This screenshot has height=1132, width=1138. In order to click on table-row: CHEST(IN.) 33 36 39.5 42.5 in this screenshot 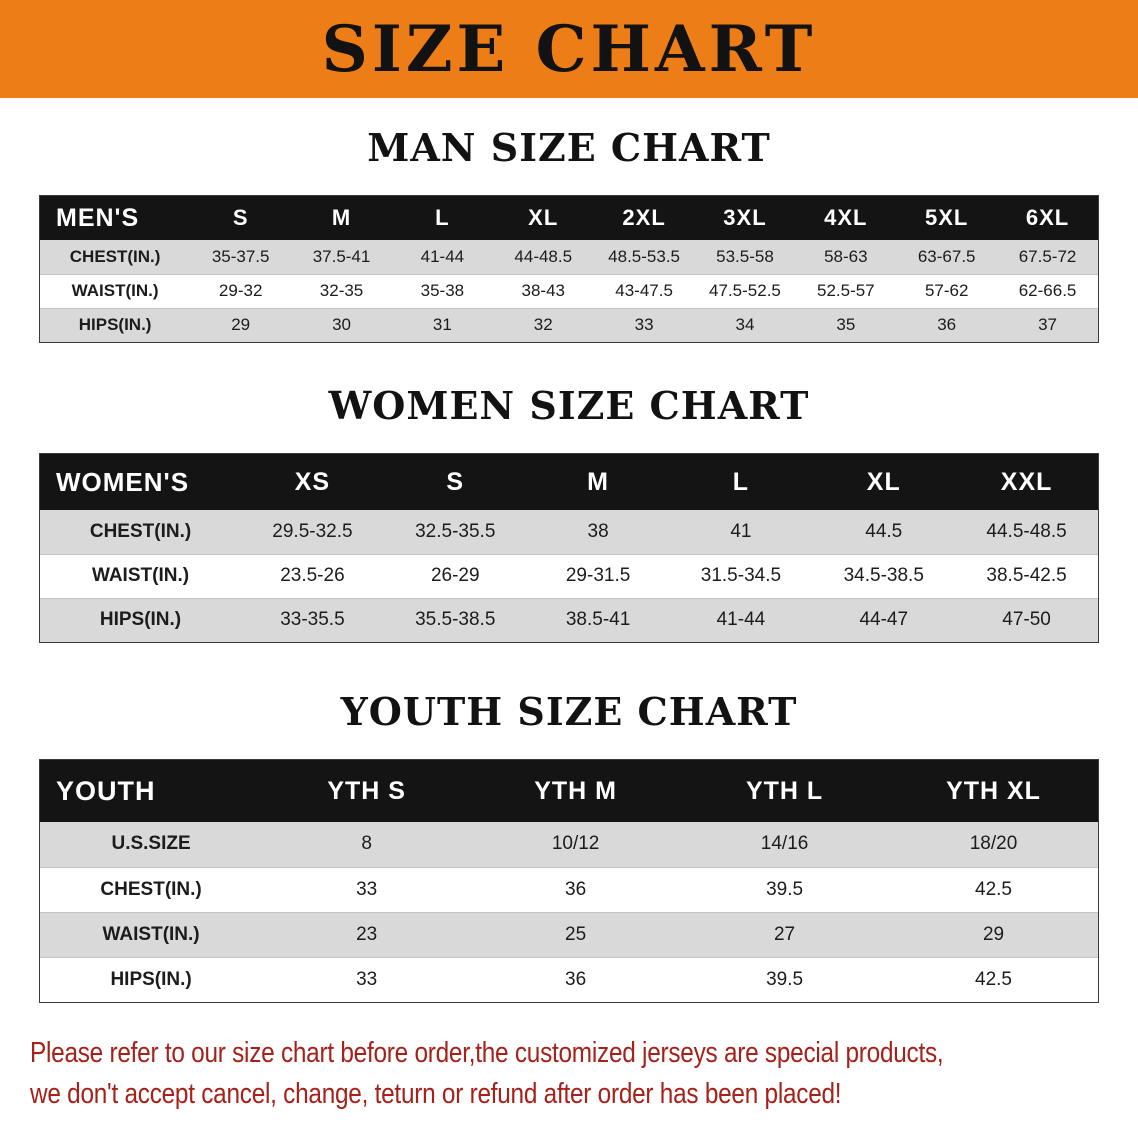, I will do `click(569, 889)`.